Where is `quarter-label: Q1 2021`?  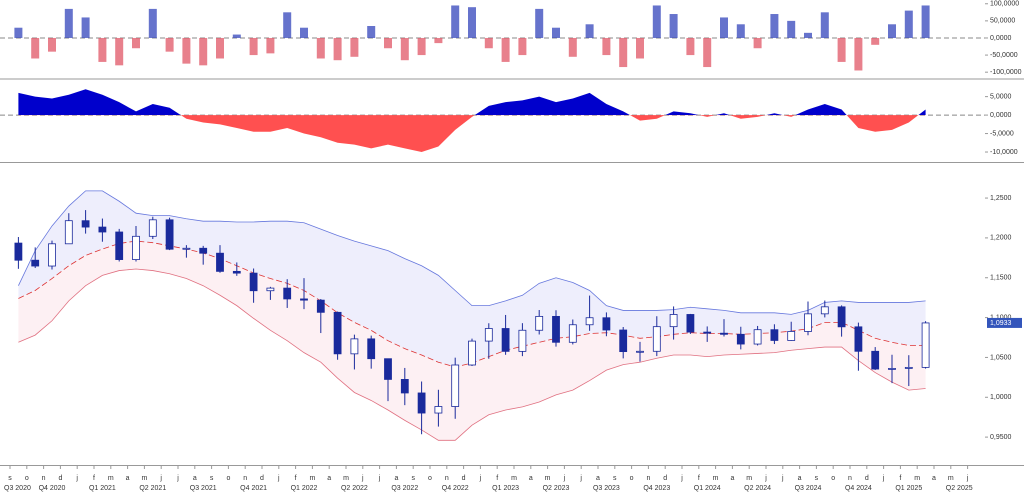 quarter-label: Q1 2021 is located at coordinates (102, 488).